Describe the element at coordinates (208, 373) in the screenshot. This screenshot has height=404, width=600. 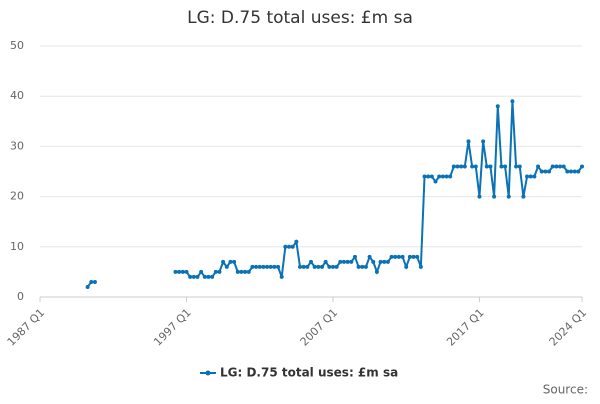
I see `legend-marker` at that location.